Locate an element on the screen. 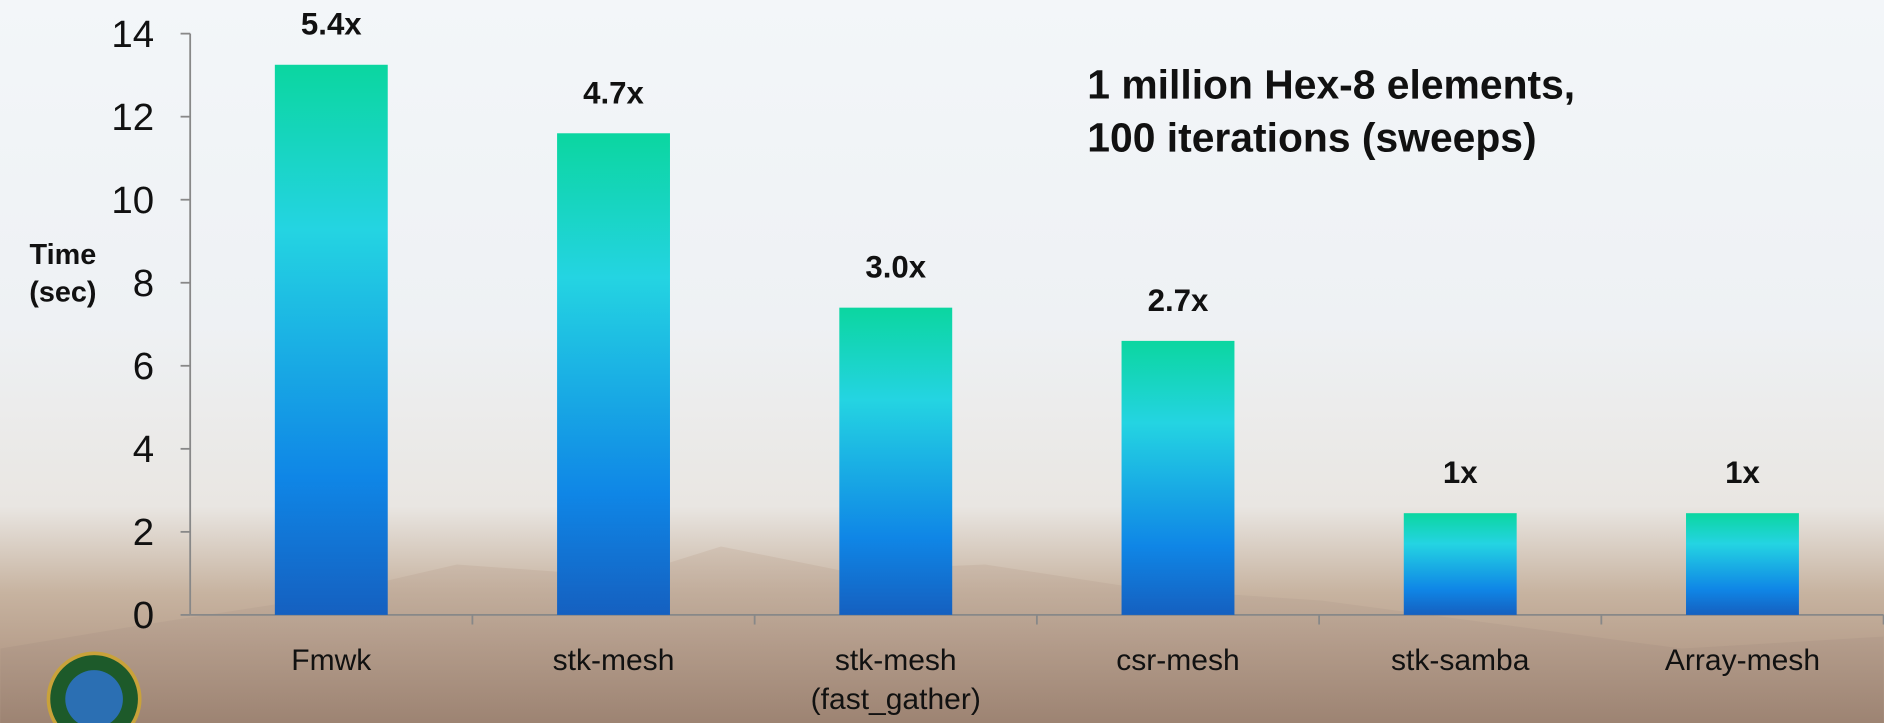 The image size is (1884, 723). bar-label: 3.0x is located at coordinates (895, 267).